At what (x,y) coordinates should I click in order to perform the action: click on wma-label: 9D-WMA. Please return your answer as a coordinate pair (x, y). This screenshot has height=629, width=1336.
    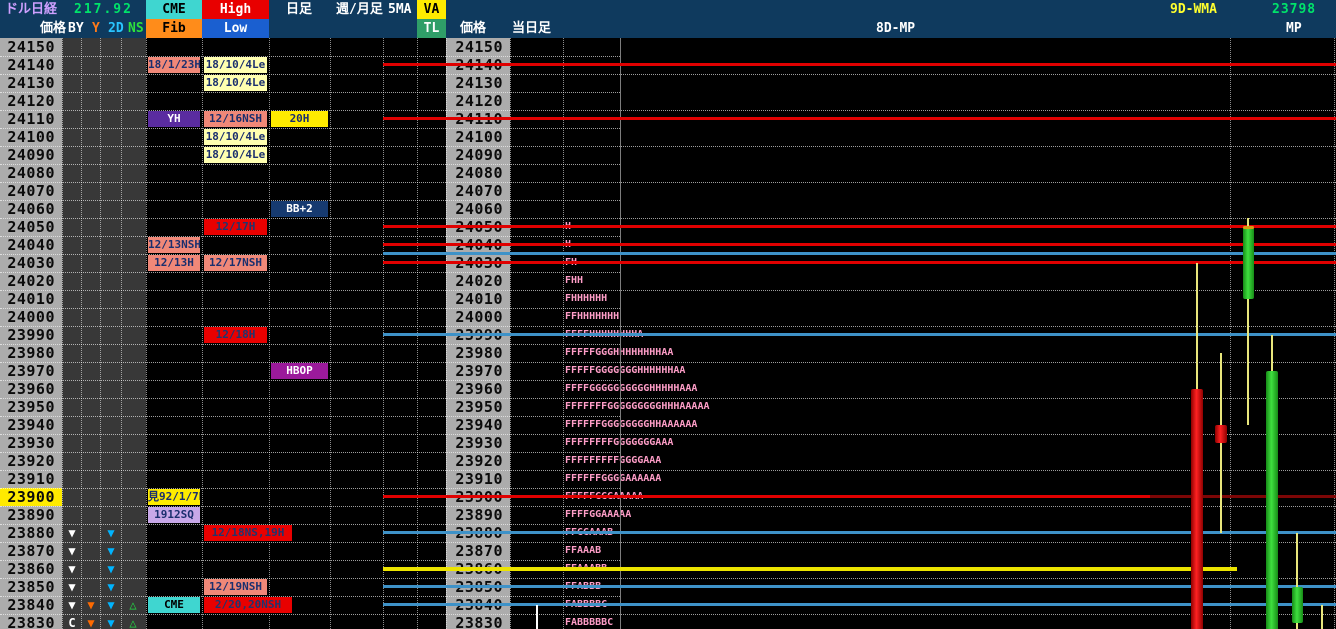
    Looking at the image, I should click on (1193, 9).